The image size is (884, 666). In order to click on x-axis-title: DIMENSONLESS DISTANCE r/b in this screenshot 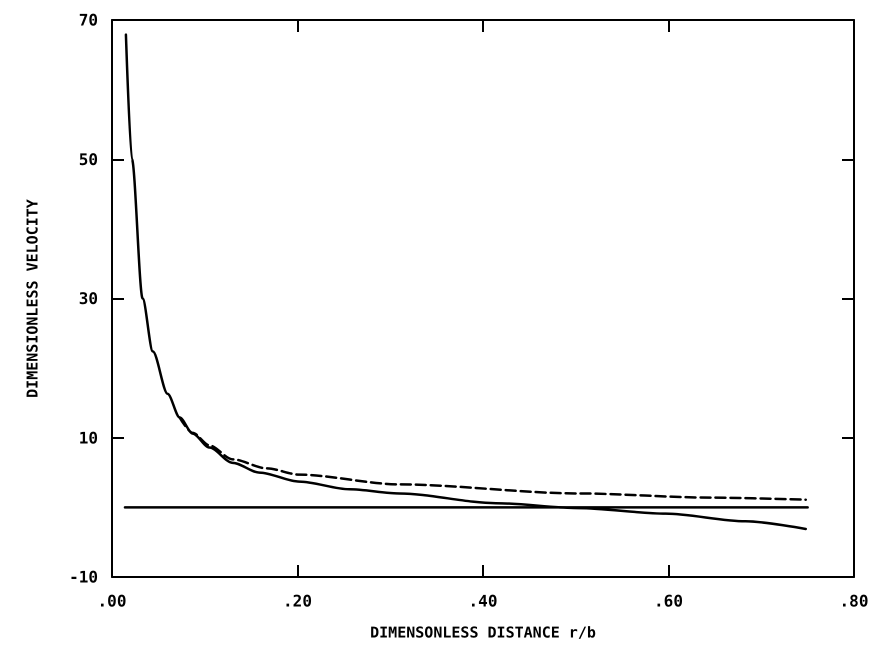, I will do `click(483, 633)`.